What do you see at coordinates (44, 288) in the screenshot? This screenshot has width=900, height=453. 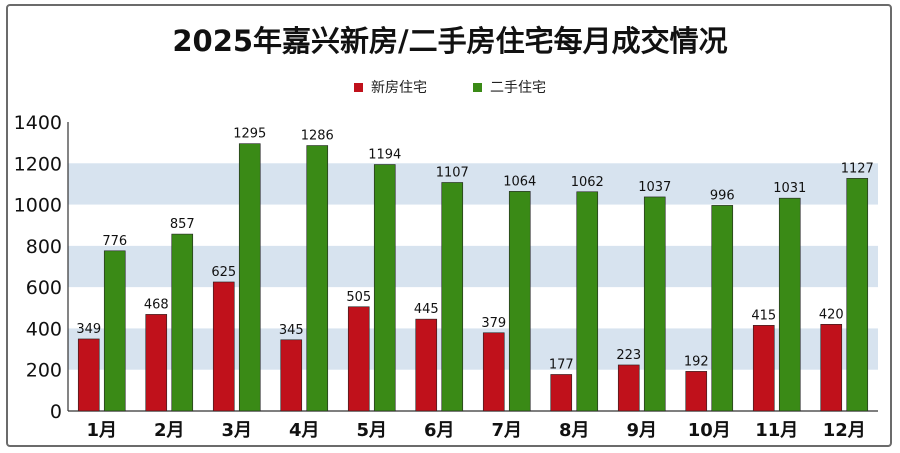 I see `y-tick-label: 600` at bounding box center [44, 288].